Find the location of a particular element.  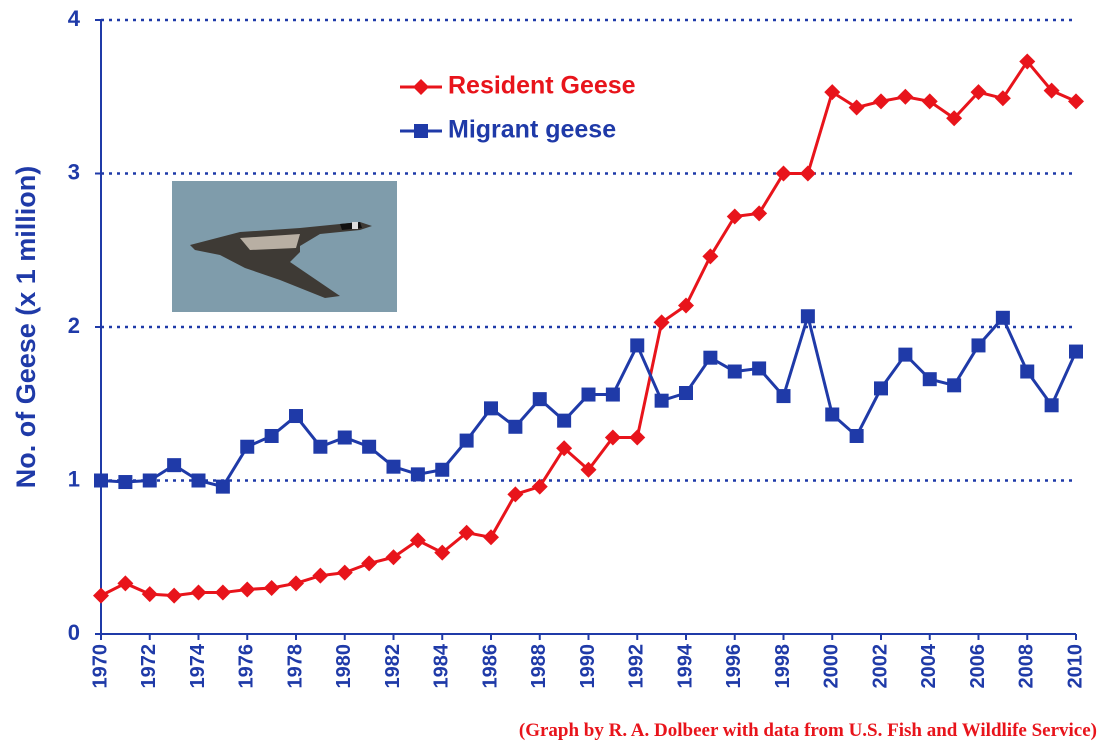

y-tick-label: 2 is located at coordinates (74, 325).